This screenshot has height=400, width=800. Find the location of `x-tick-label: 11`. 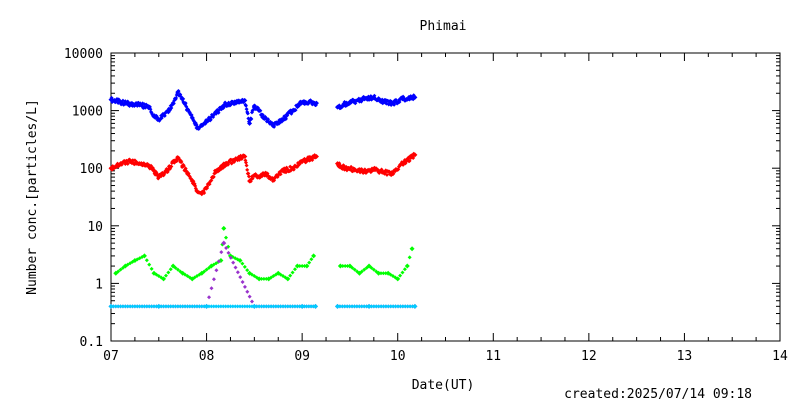

x-tick-label: 11 is located at coordinates (493, 356).